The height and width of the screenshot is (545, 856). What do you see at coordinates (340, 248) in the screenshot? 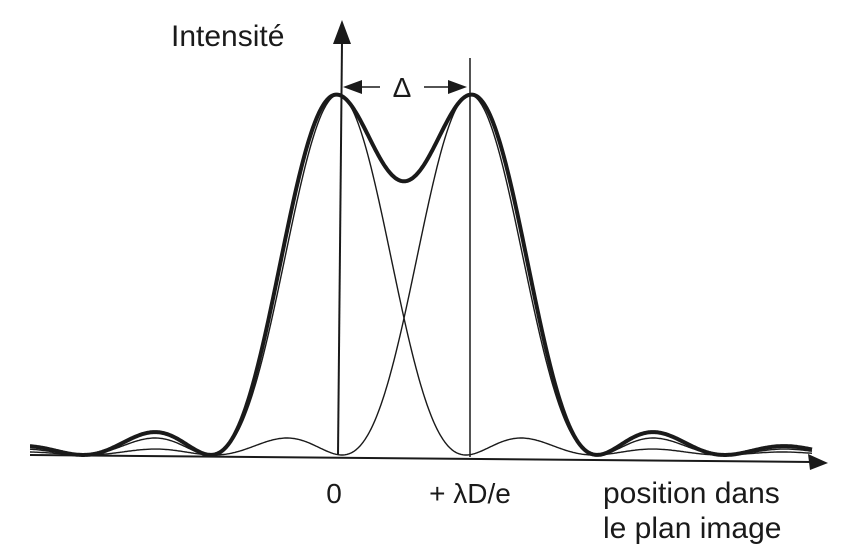
I see `y-axis` at bounding box center [340, 248].